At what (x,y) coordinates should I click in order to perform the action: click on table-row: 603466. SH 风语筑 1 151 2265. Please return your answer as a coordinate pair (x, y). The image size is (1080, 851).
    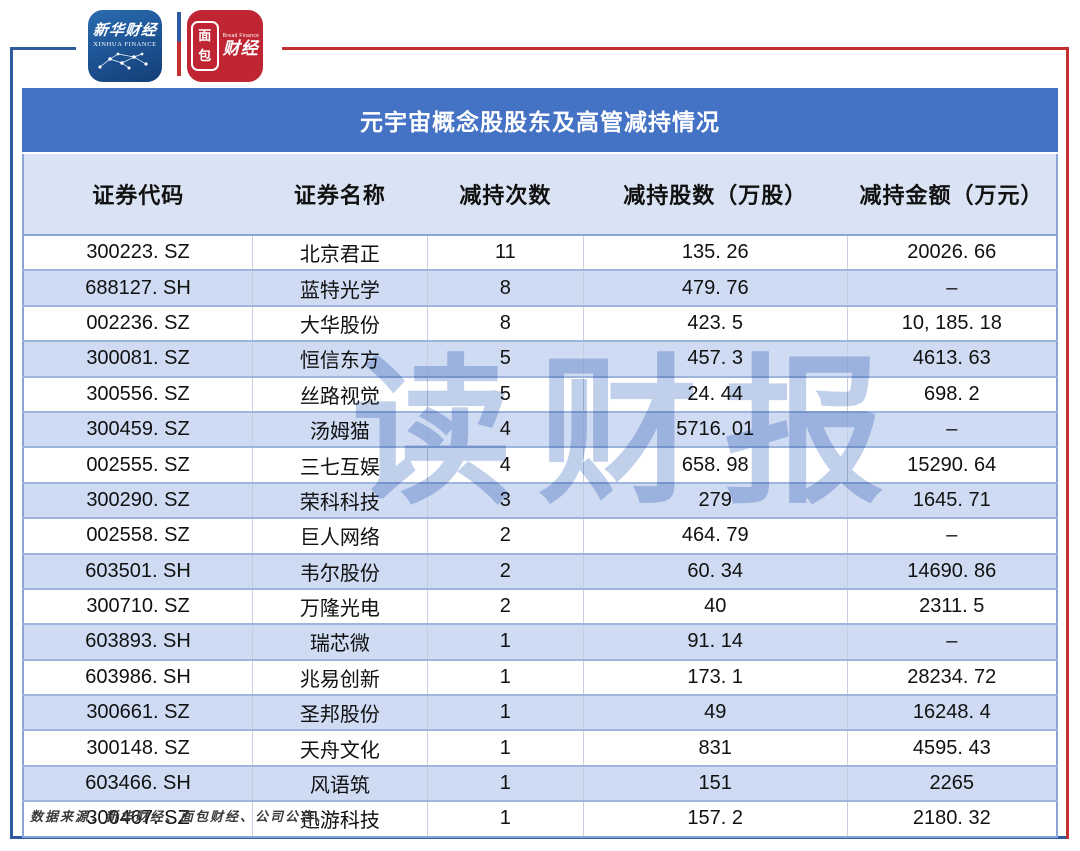
    Looking at the image, I should click on (540, 783).